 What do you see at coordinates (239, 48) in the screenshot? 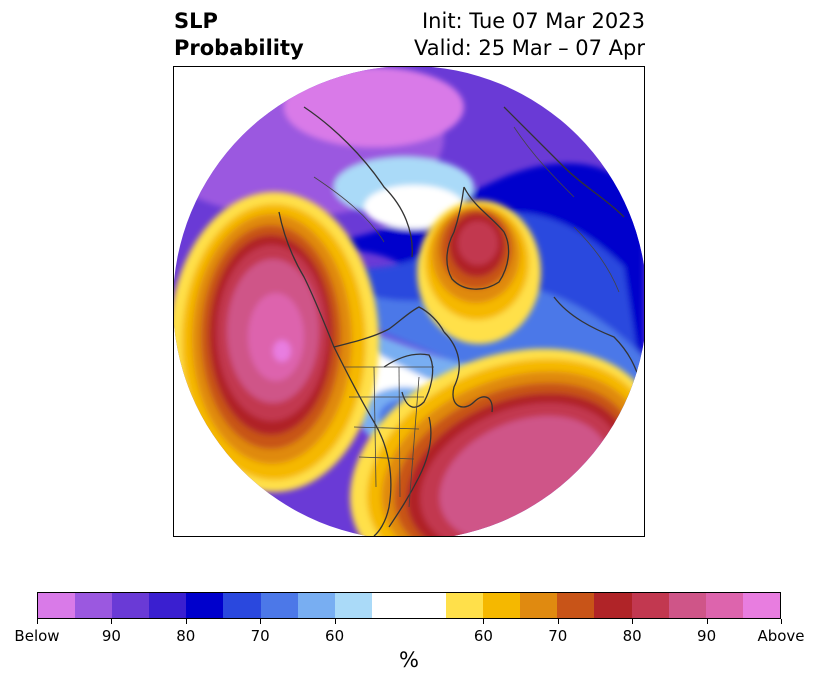
I see `title-field-type: Probability` at bounding box center [239, 48].